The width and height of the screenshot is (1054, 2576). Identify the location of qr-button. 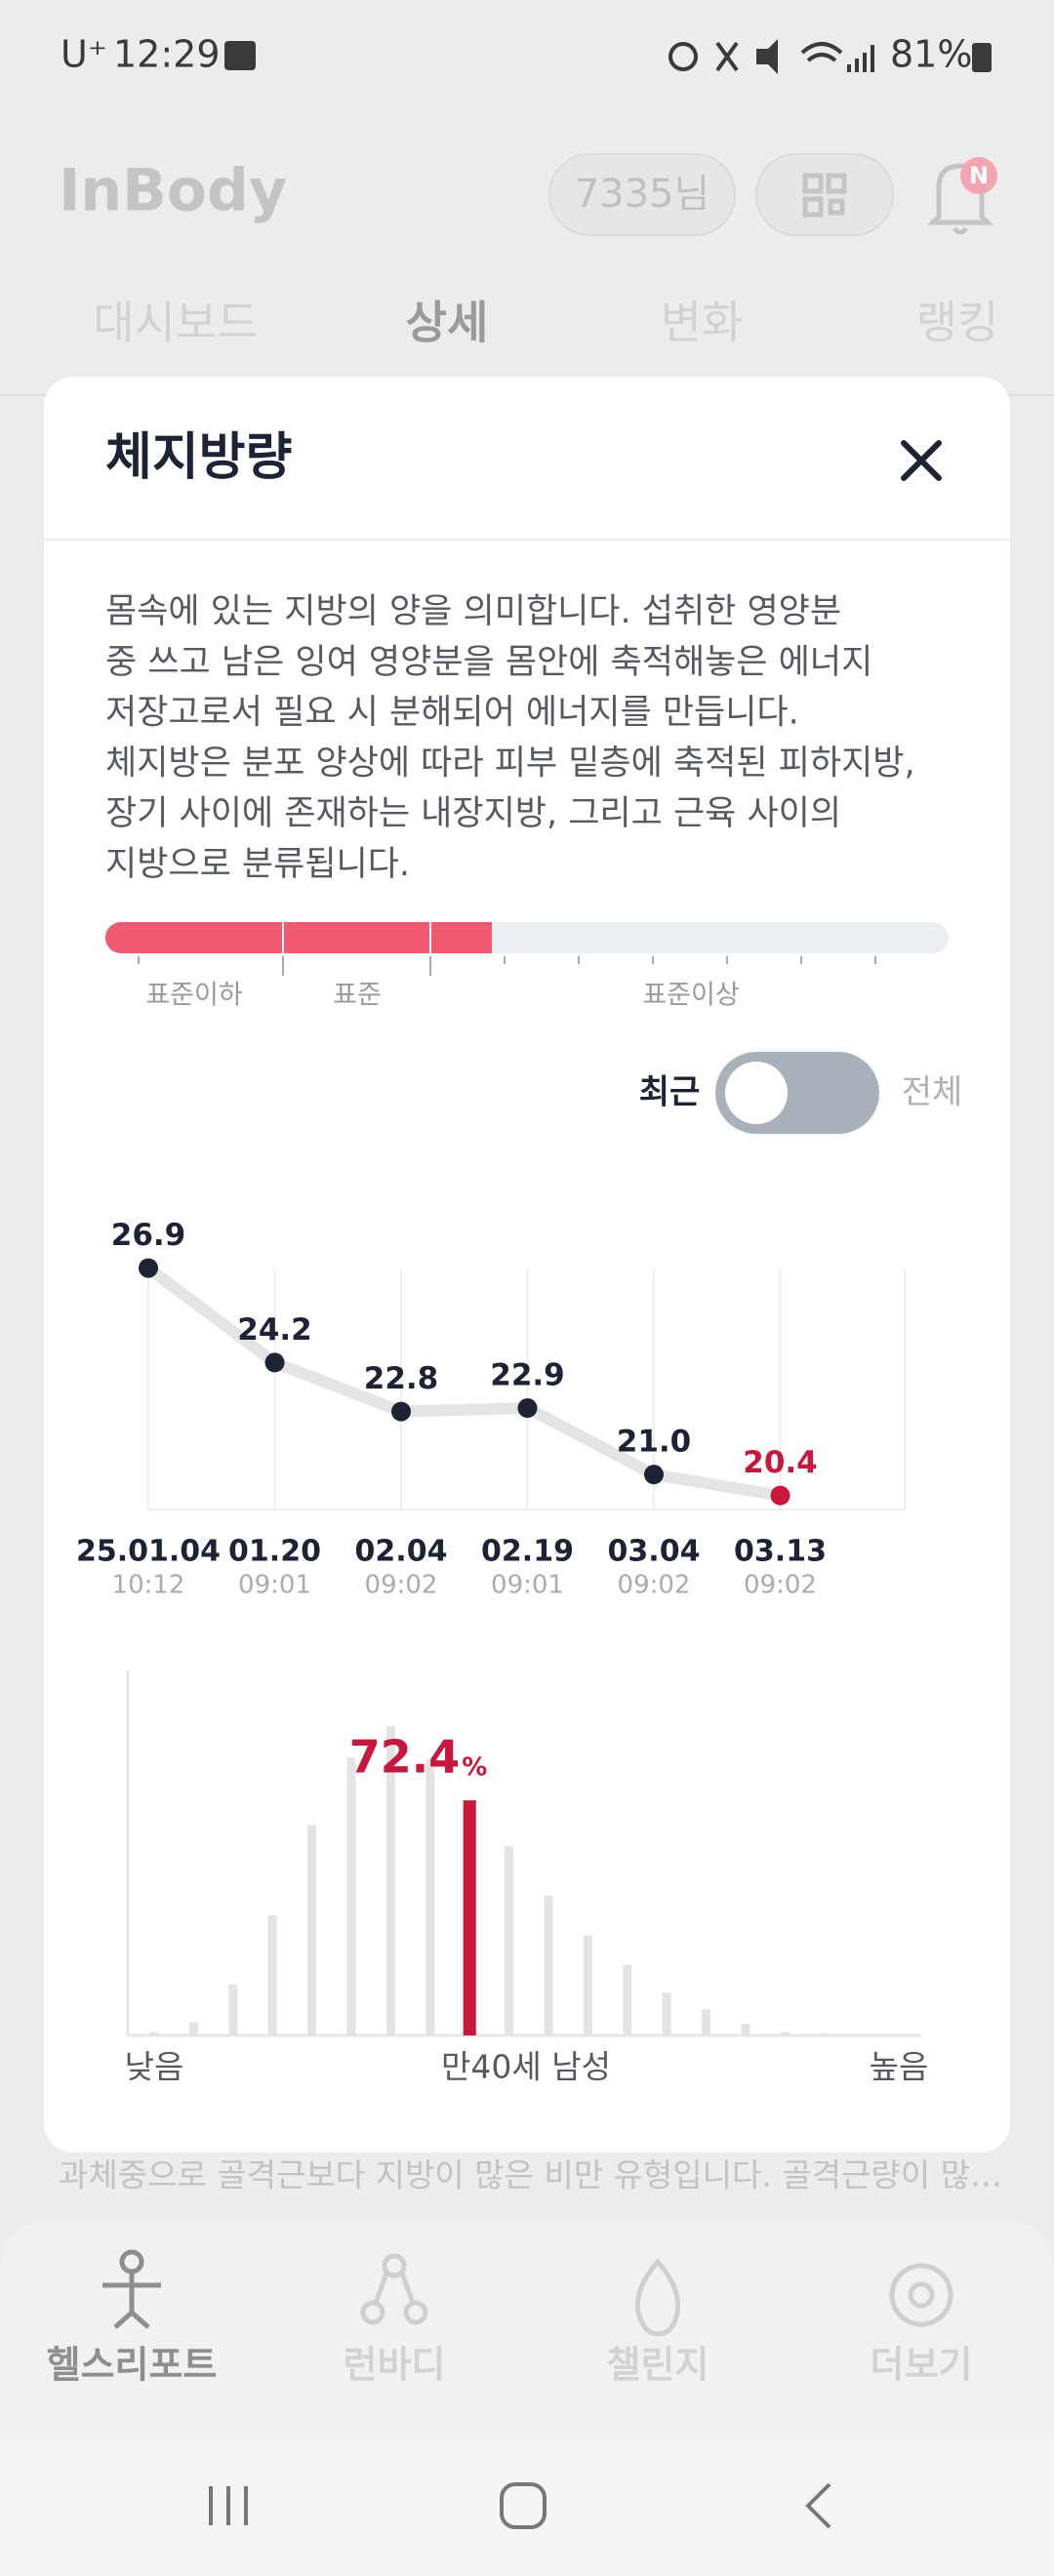
(825, 194).